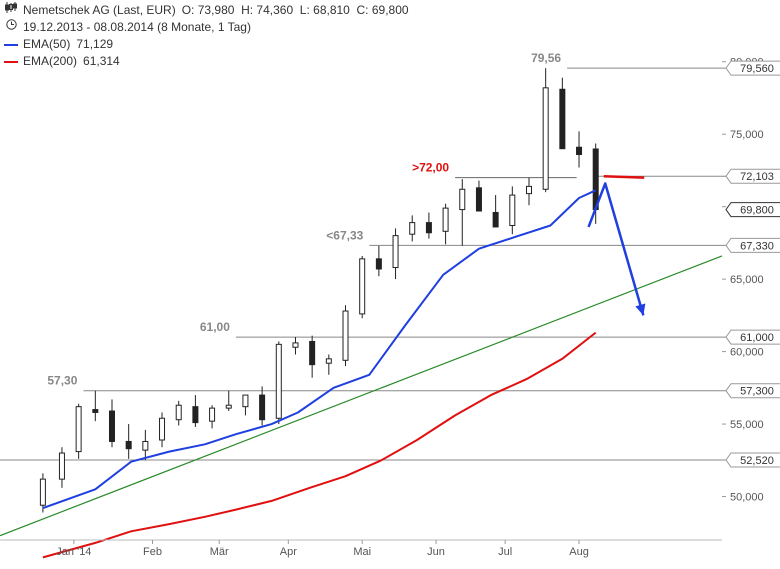  Describe the element at coordinates (288, 552) in the screenshot. I see `x-tick-label: Apr` at that location.